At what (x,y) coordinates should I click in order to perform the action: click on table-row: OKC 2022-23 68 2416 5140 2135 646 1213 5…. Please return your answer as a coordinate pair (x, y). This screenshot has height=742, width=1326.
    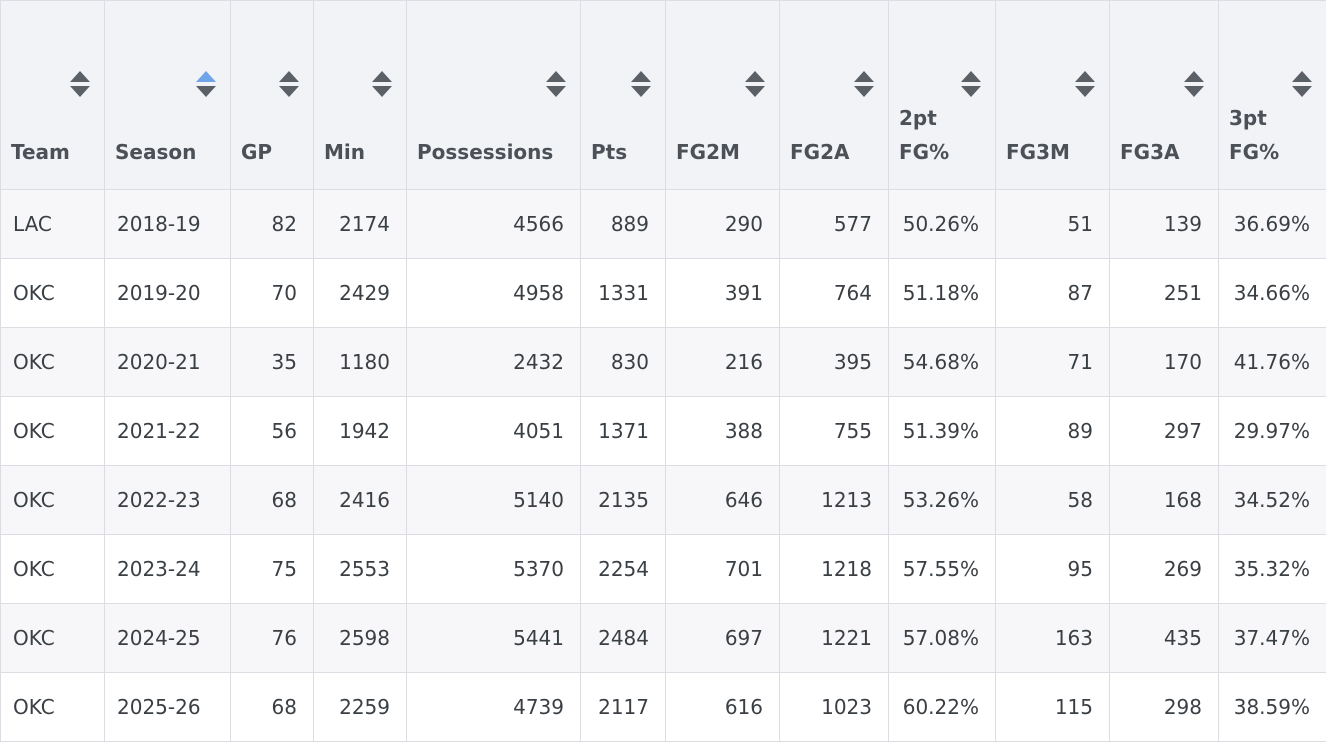
    Looking at the image, I should click on (663, 500).